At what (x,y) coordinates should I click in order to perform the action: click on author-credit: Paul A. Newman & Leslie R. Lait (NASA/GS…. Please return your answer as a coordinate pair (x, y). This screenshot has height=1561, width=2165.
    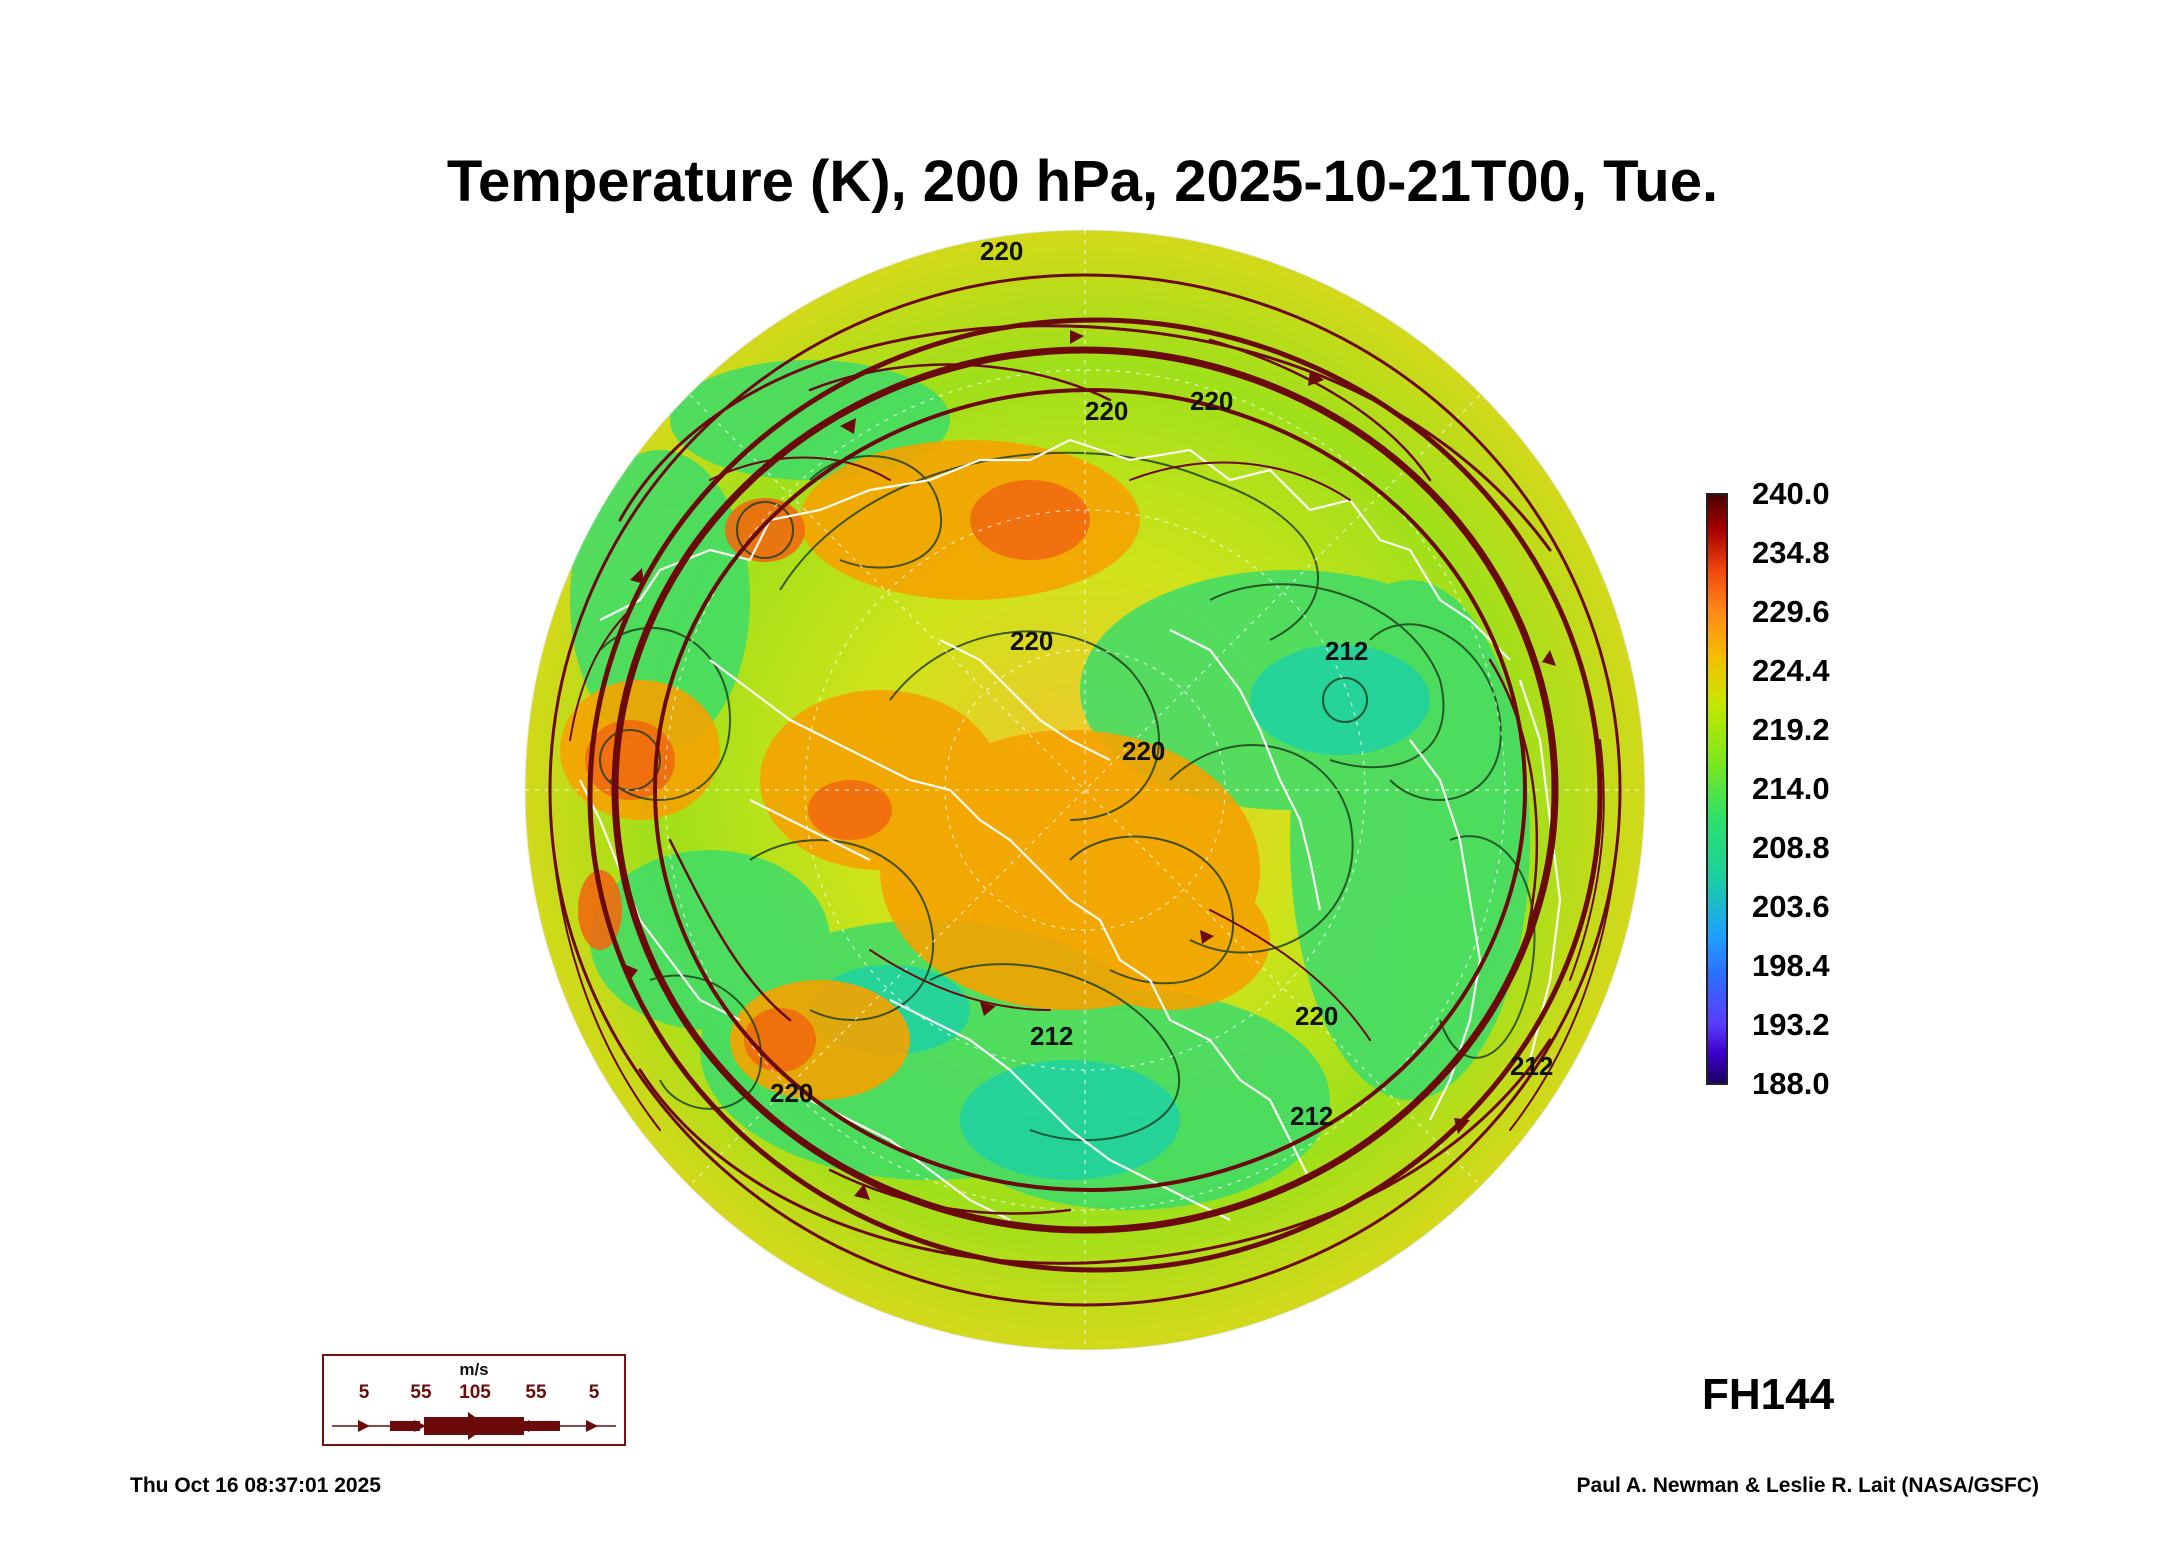
    Looking at the image, I should click on (1807, 1485).